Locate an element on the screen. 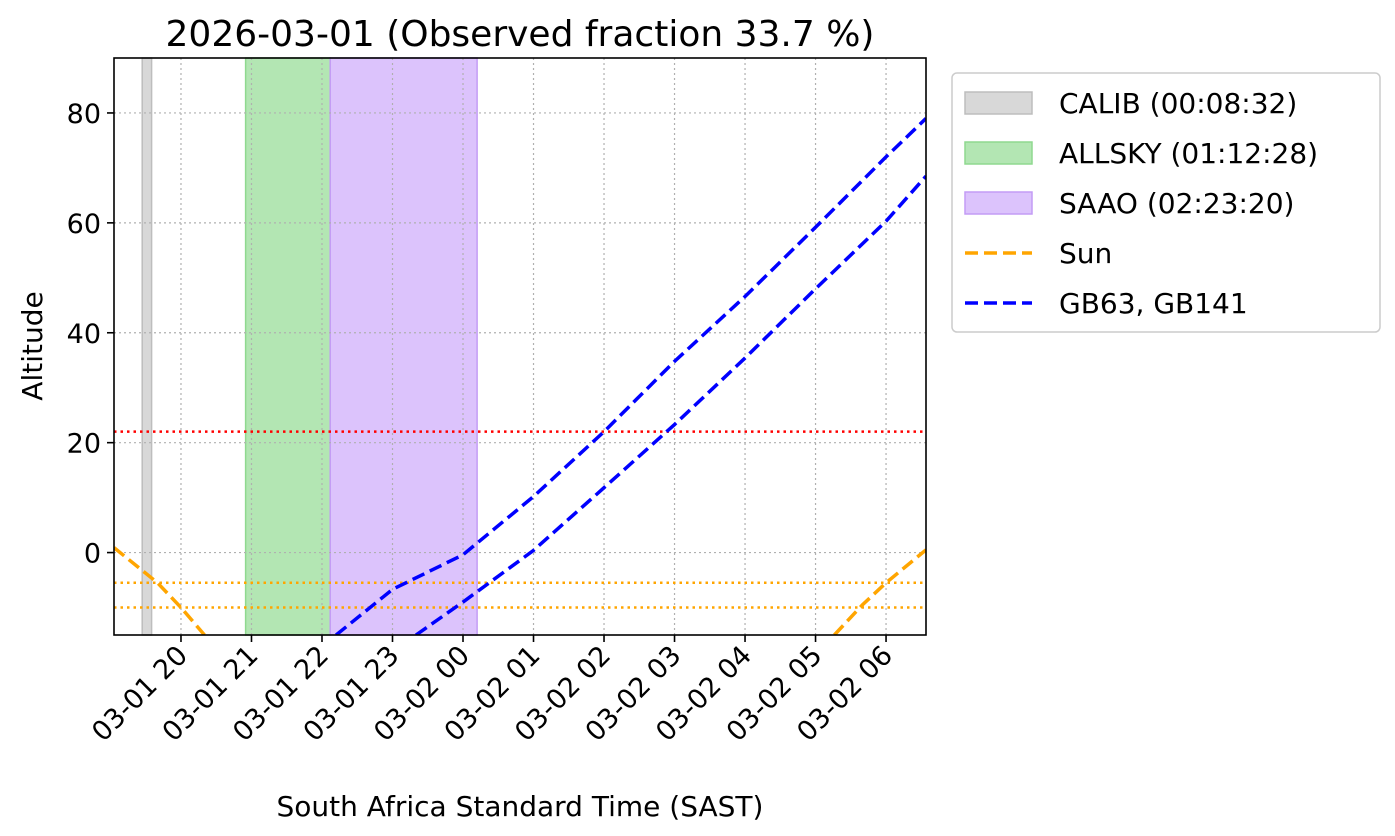 This screenshot has height=836, width=1395. legend-label: GB63, GB141 is located at coordinates (1153, 303).